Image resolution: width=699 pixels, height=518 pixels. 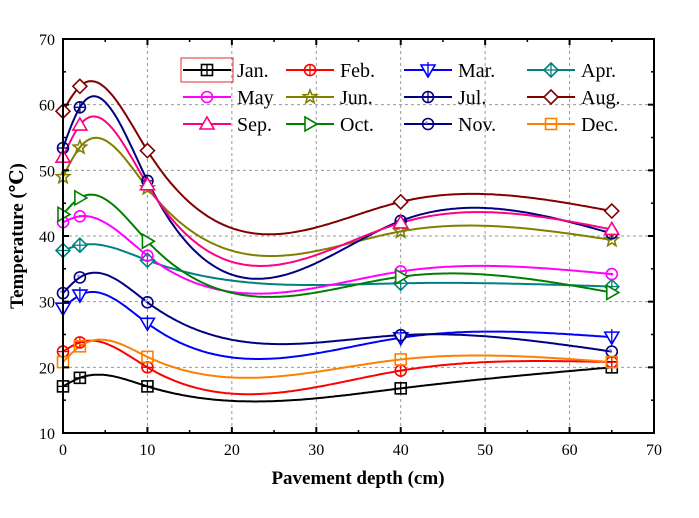 I want to click on legend-label: Jan., so click(x=253, y=71).